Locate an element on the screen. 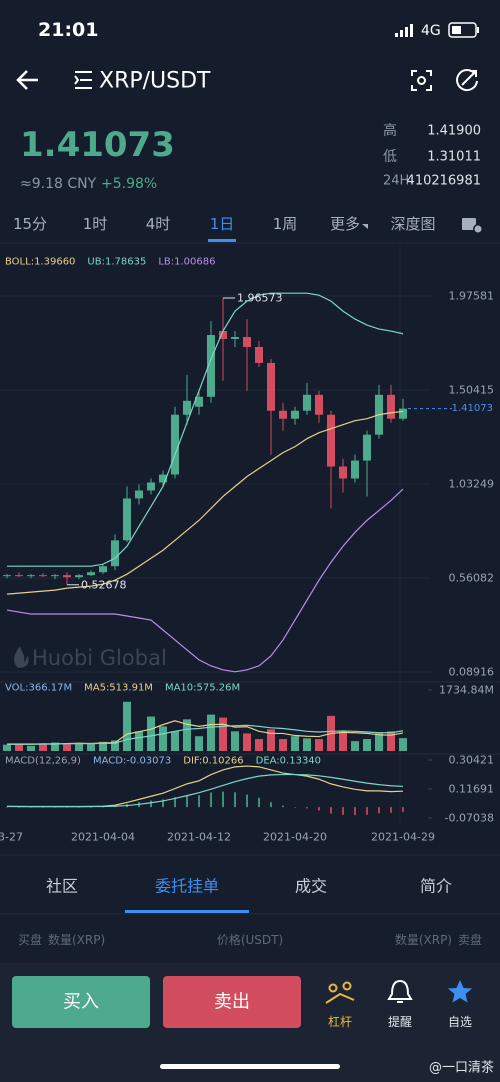  margin-label: 杠杆 is located at coordinates (340, 1021).